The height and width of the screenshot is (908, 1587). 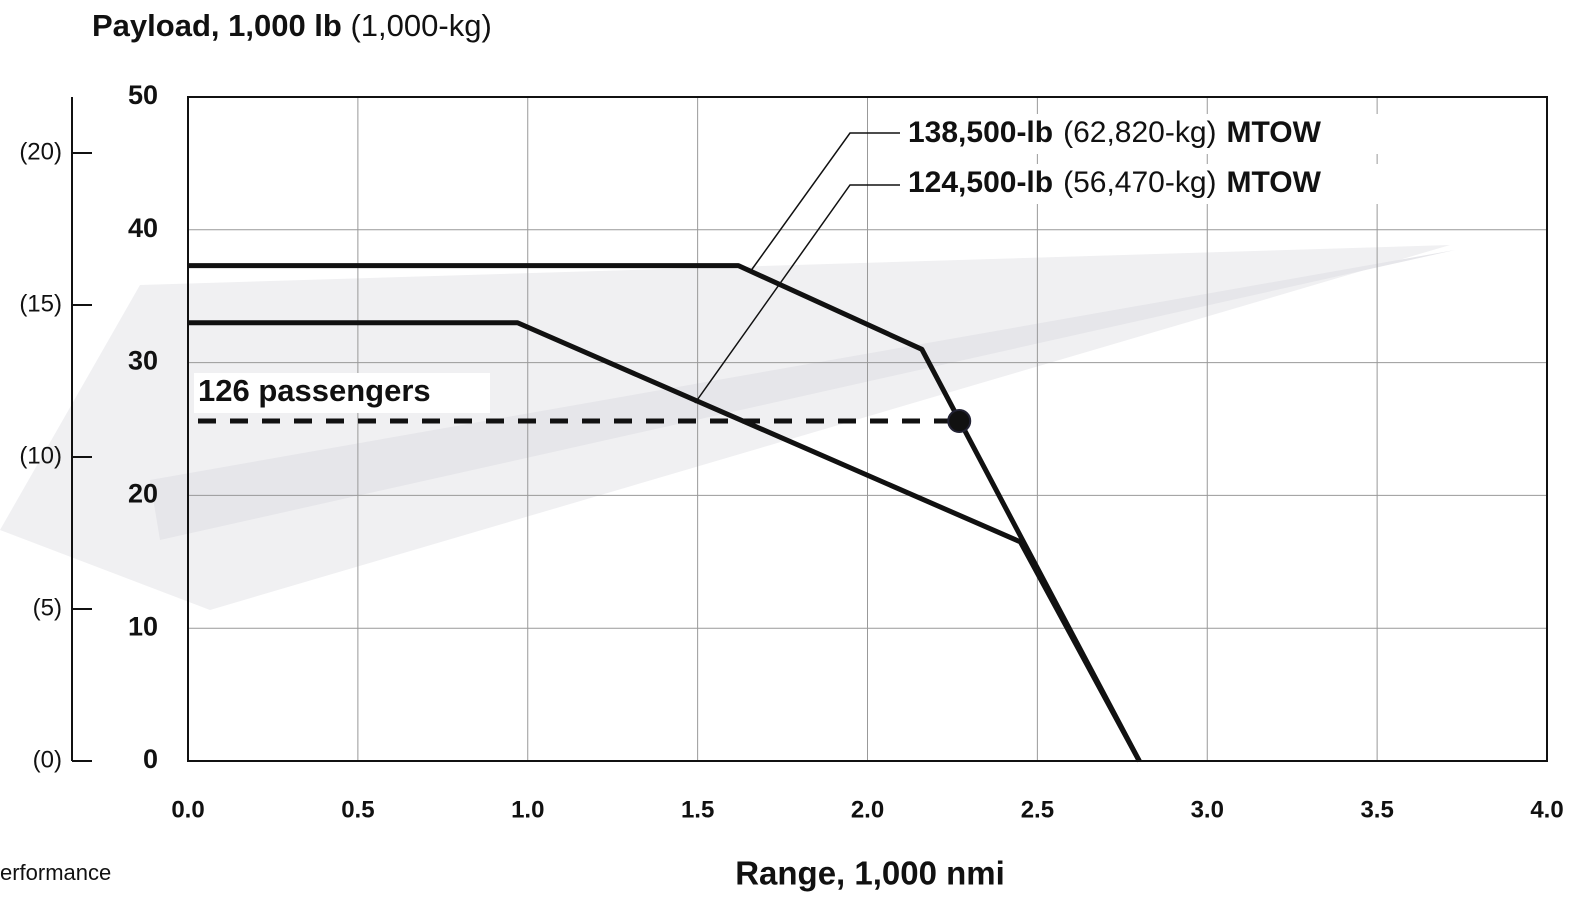 What do you see at coordinates (47, 607) in the screenshot?
I see `y2-tick-label: (5)` at bounding box center [47, 607].